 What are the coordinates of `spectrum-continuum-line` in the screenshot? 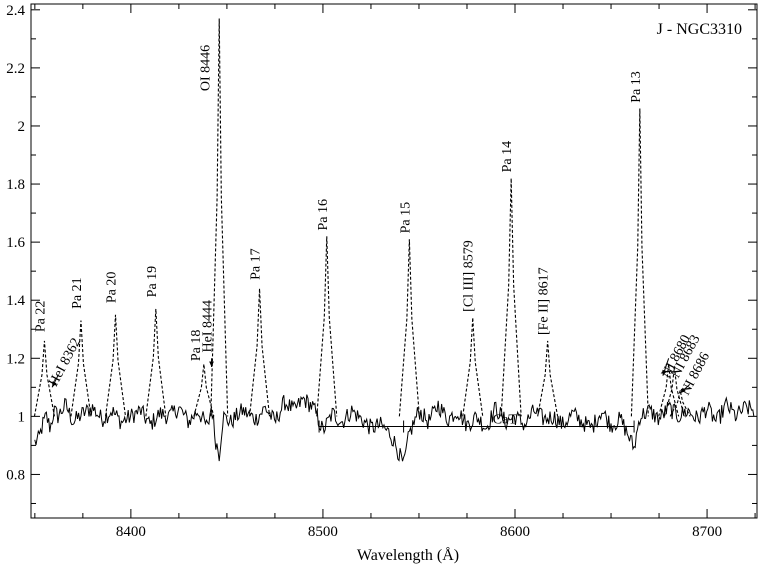 It's located at (394, 428).